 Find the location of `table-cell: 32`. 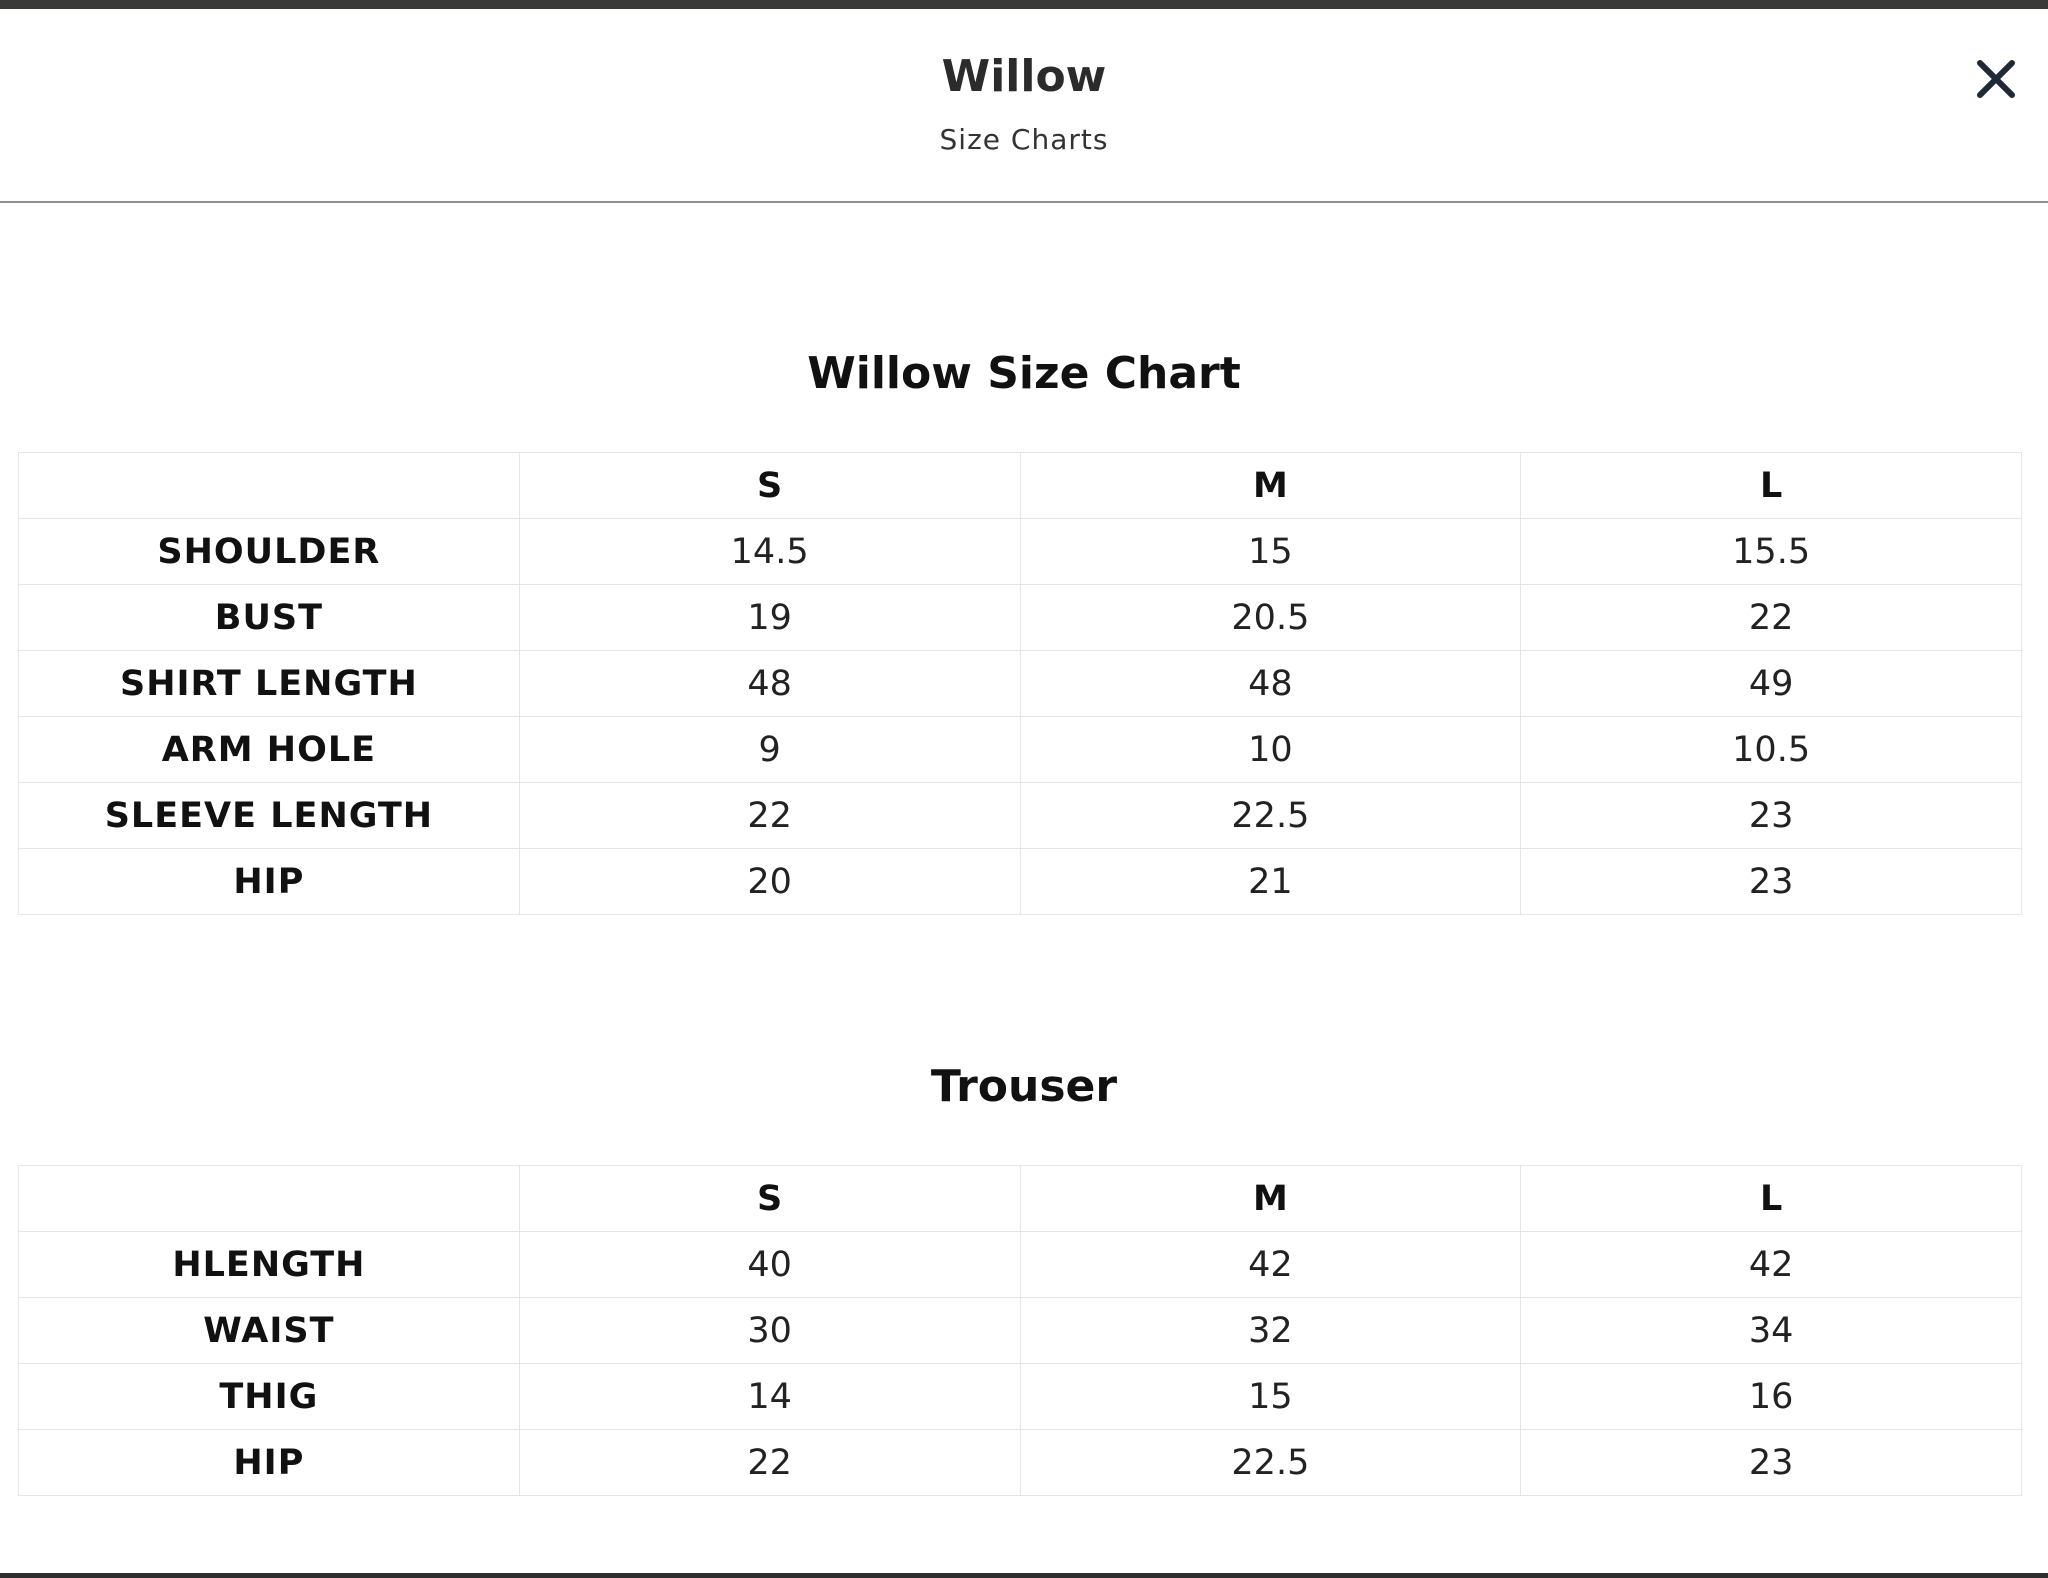

table-cell: 32 is located at coordinates (1270, 1330).